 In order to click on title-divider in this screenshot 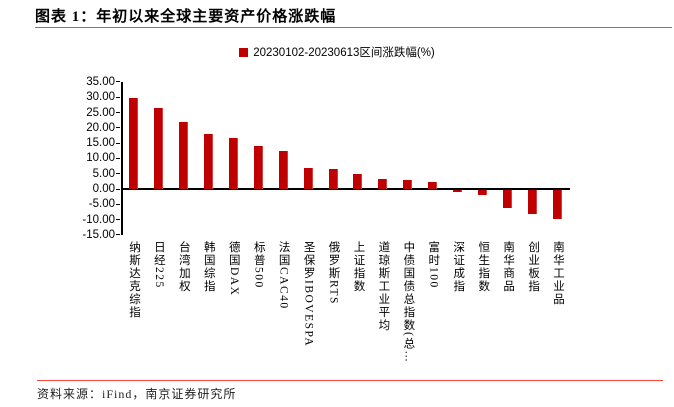, I will do `click(353, 27)`.